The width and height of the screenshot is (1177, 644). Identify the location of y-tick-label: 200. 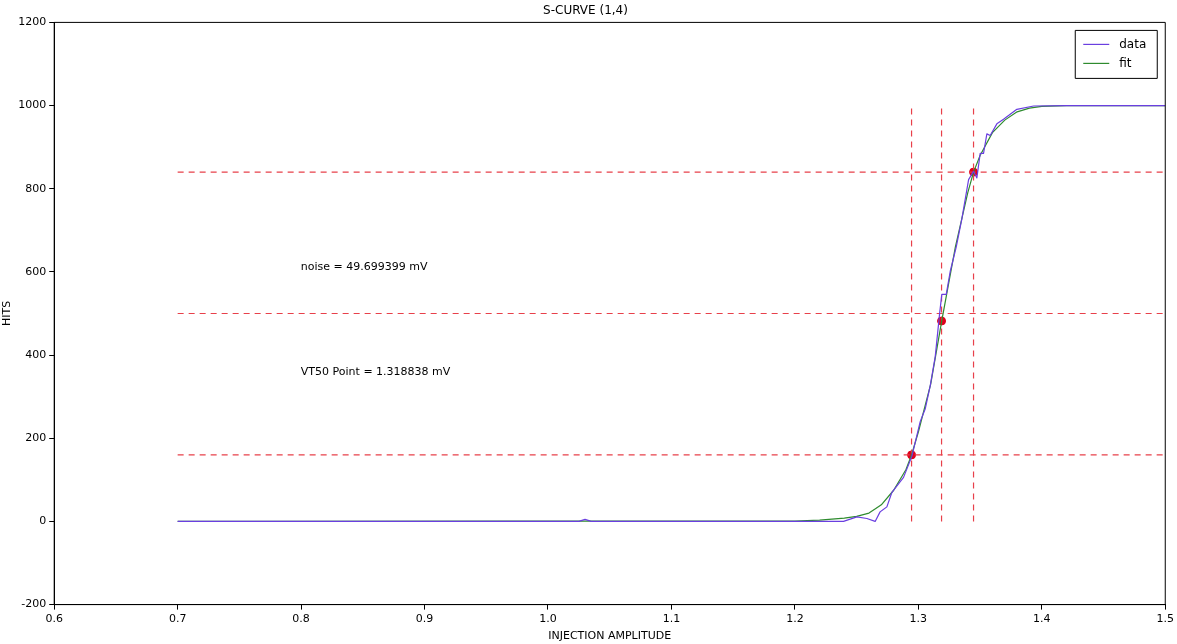
(36, 438).